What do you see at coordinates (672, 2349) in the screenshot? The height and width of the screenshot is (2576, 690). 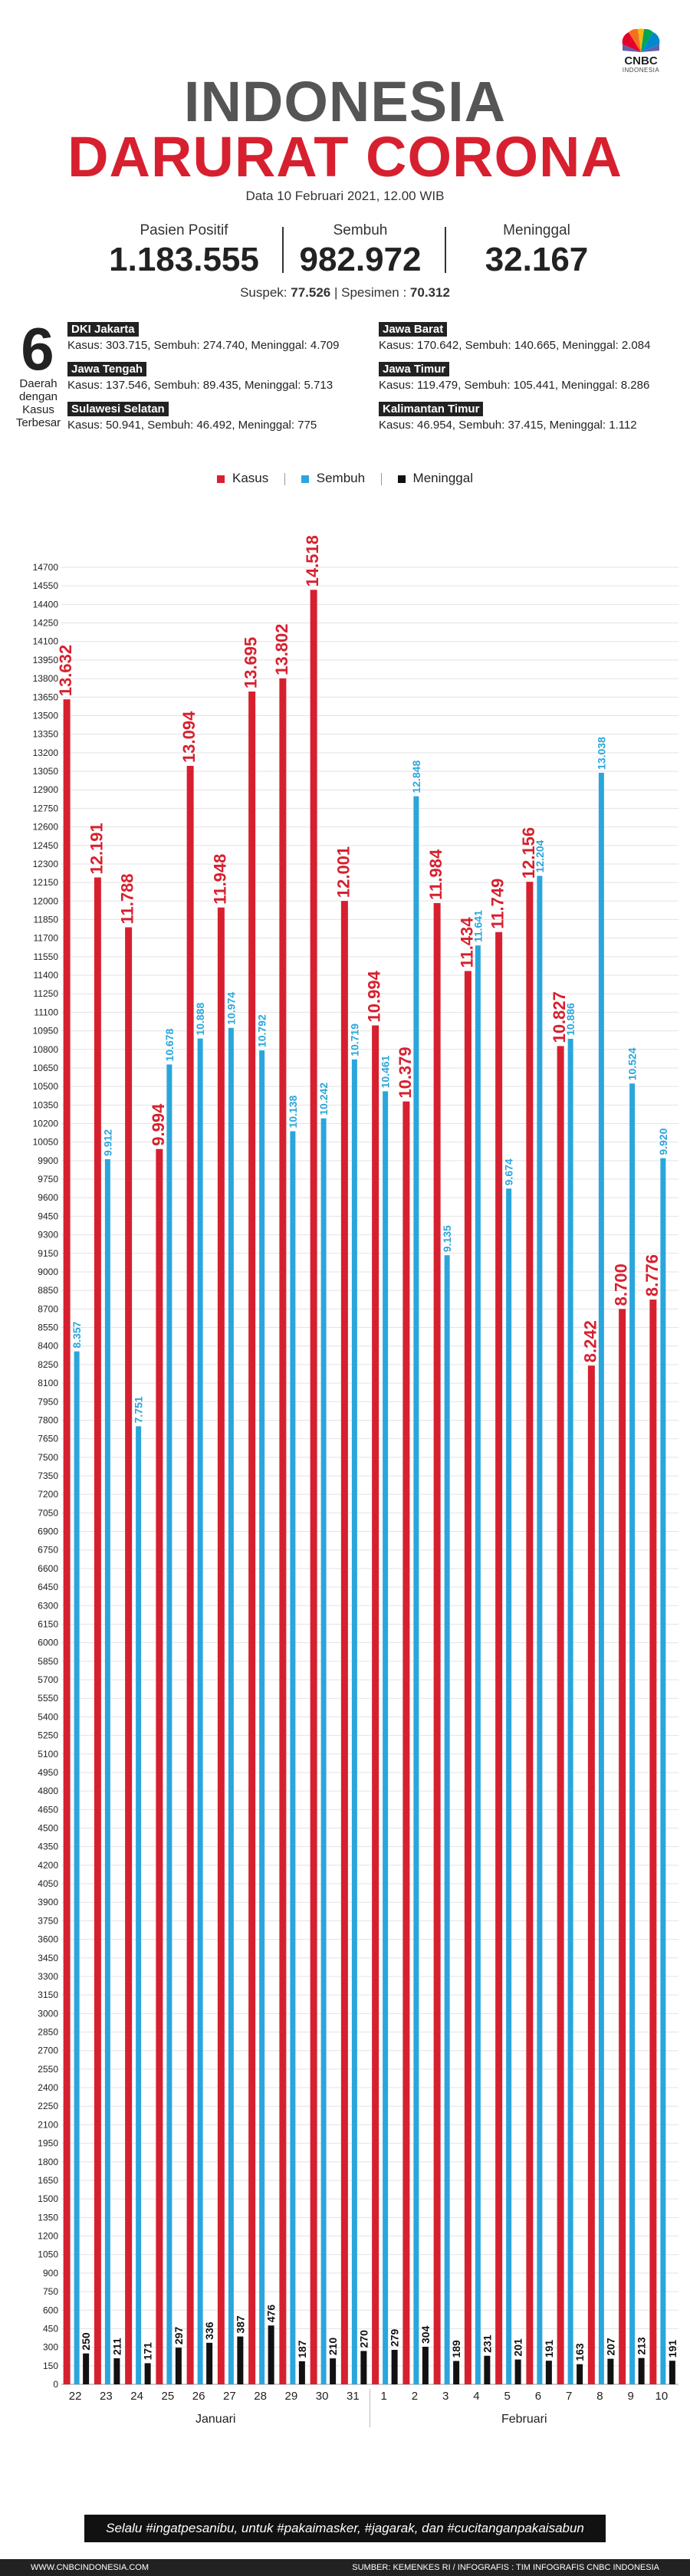 I see `data-label-meninggal: 191` at bounding box center [672, 2349].